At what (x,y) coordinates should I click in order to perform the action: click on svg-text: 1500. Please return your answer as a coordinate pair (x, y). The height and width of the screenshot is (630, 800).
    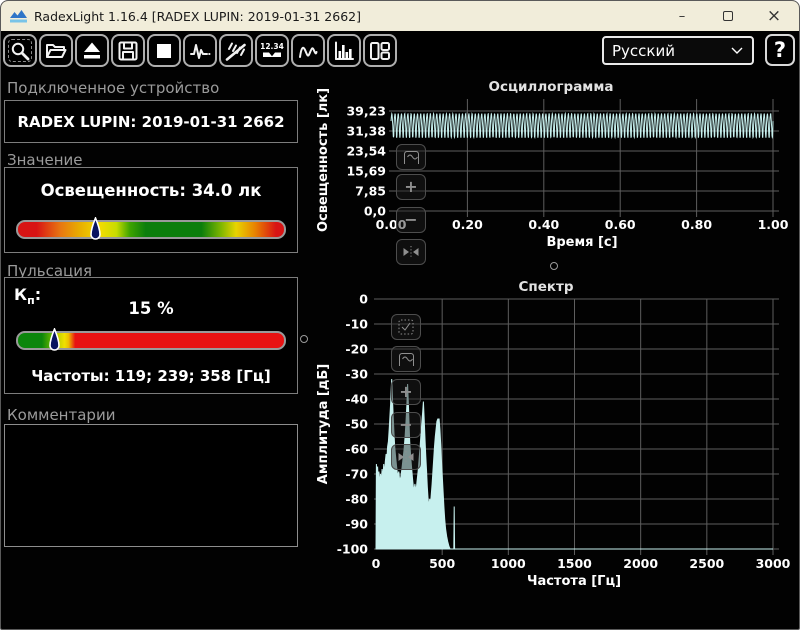
    Looking at the image, I should click on (574, 563).